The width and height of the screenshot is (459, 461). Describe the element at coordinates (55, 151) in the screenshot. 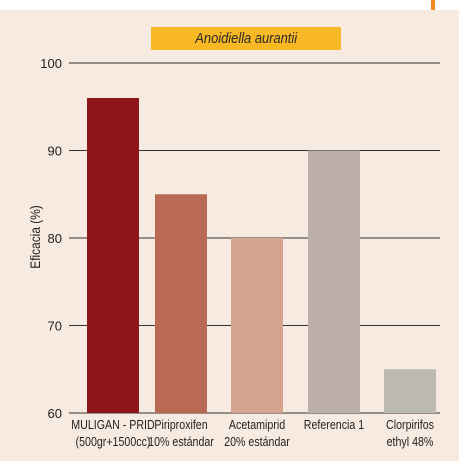

I see `y-tick-label: 90` at that location.